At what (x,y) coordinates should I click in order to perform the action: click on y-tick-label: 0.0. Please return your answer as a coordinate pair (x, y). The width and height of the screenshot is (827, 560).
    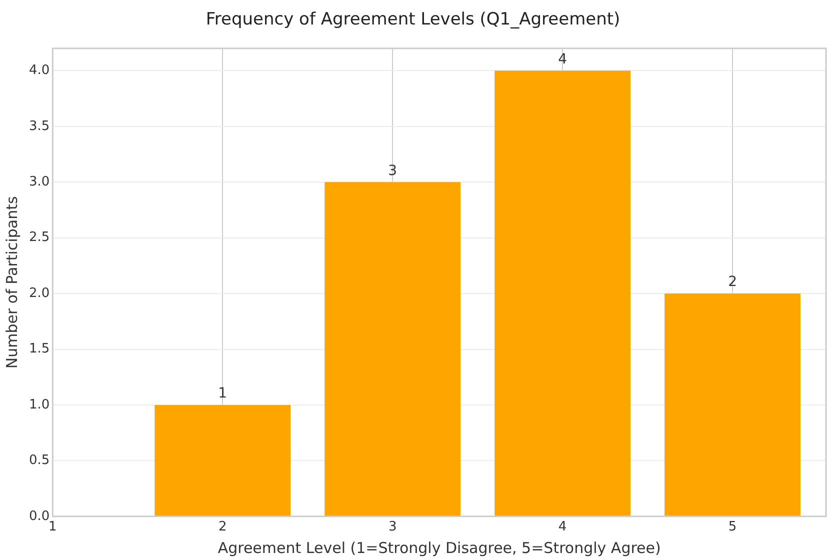
    Looking at the image, I should click on (39, 516).